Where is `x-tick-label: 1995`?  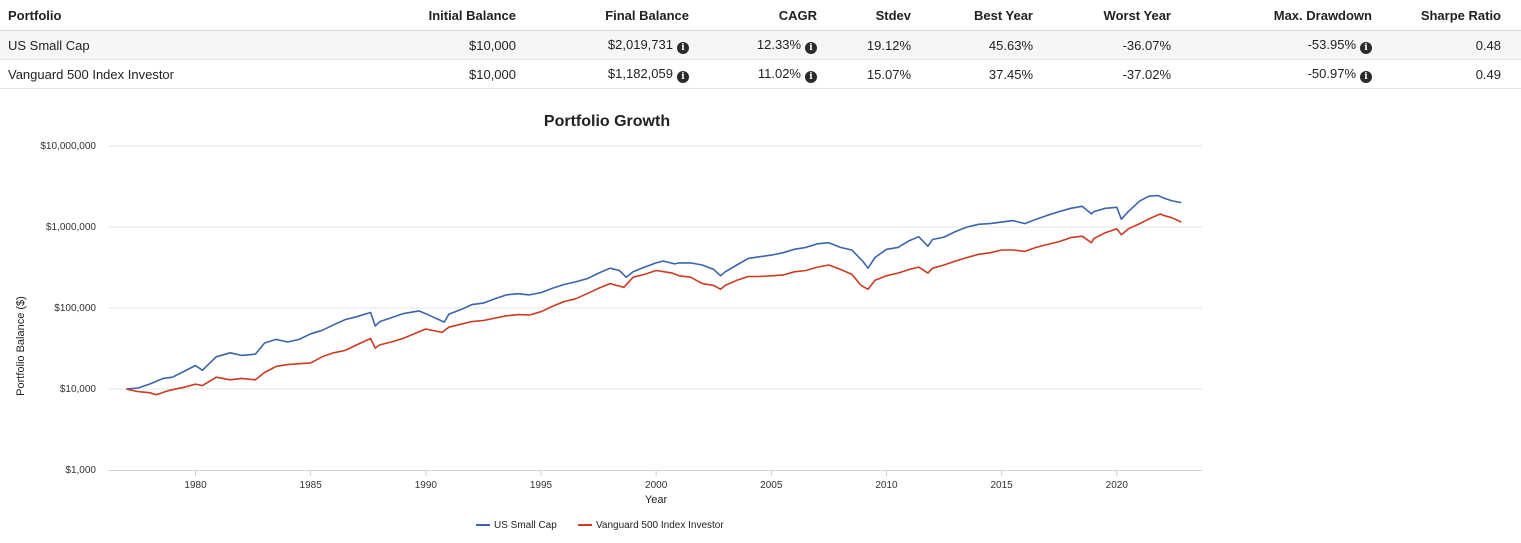
x-tick-label: 1995 is located at coordinates (541, 485).